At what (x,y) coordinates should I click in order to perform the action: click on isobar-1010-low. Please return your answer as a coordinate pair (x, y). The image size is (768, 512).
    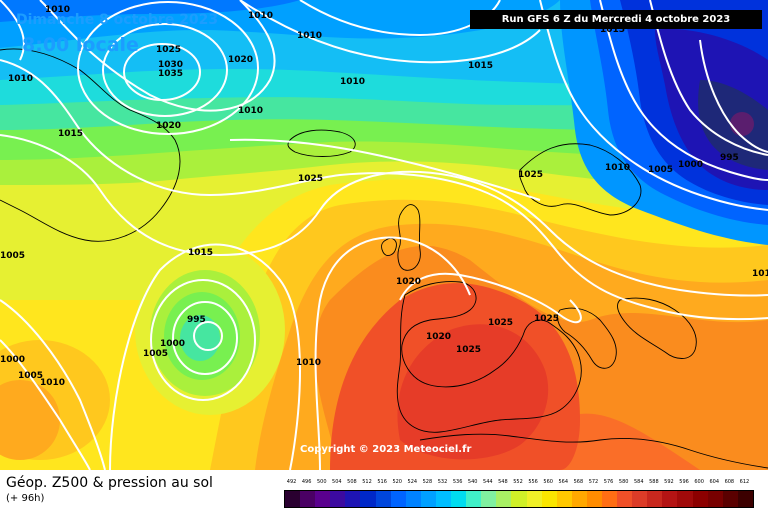
    Looking at the image, I should click on (205, 356).